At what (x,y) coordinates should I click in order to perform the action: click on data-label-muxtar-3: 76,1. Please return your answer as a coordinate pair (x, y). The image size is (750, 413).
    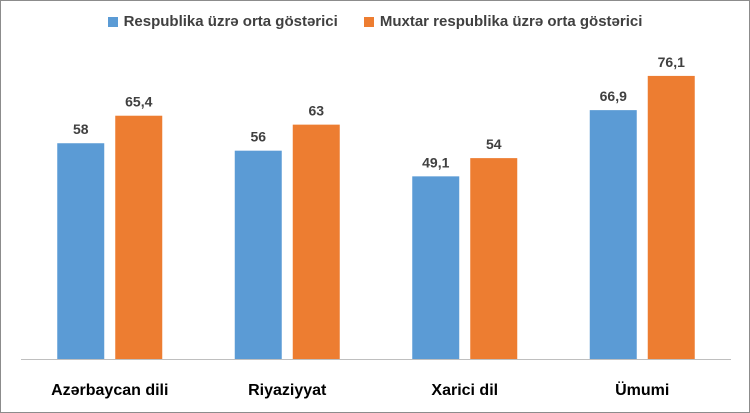
    Looking at the image, I should click on (671, 62).